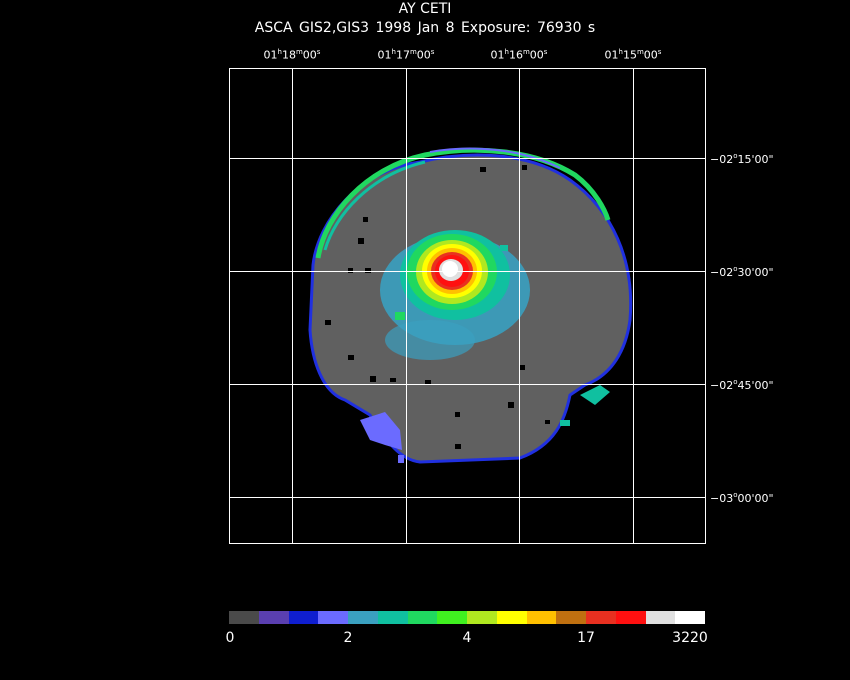  I want to click on ra-label-1: 01h18m00s, so click(292, 55).